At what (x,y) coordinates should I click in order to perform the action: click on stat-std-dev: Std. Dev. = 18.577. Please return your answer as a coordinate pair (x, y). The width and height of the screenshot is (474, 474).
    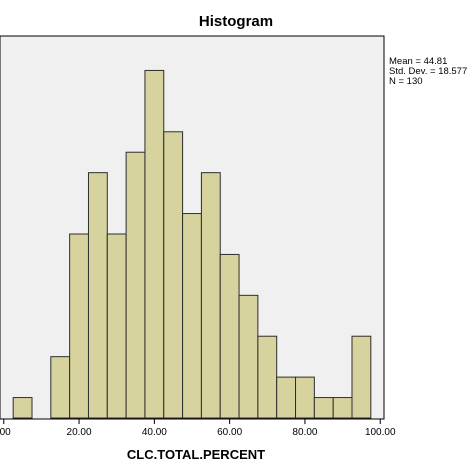
    Looking at the image, I should click on (428, 71).